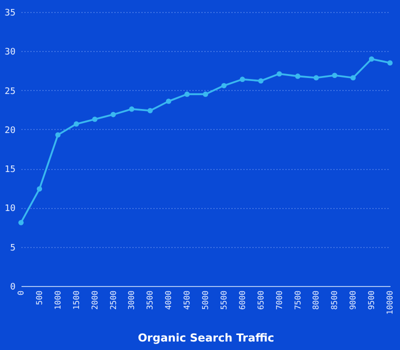 Image resolution: width=400 pixels, height=350 pixels. Describe the element at coordinates (113, 300) in the screenshot. I see `x-tick-label: 2500` at that location.